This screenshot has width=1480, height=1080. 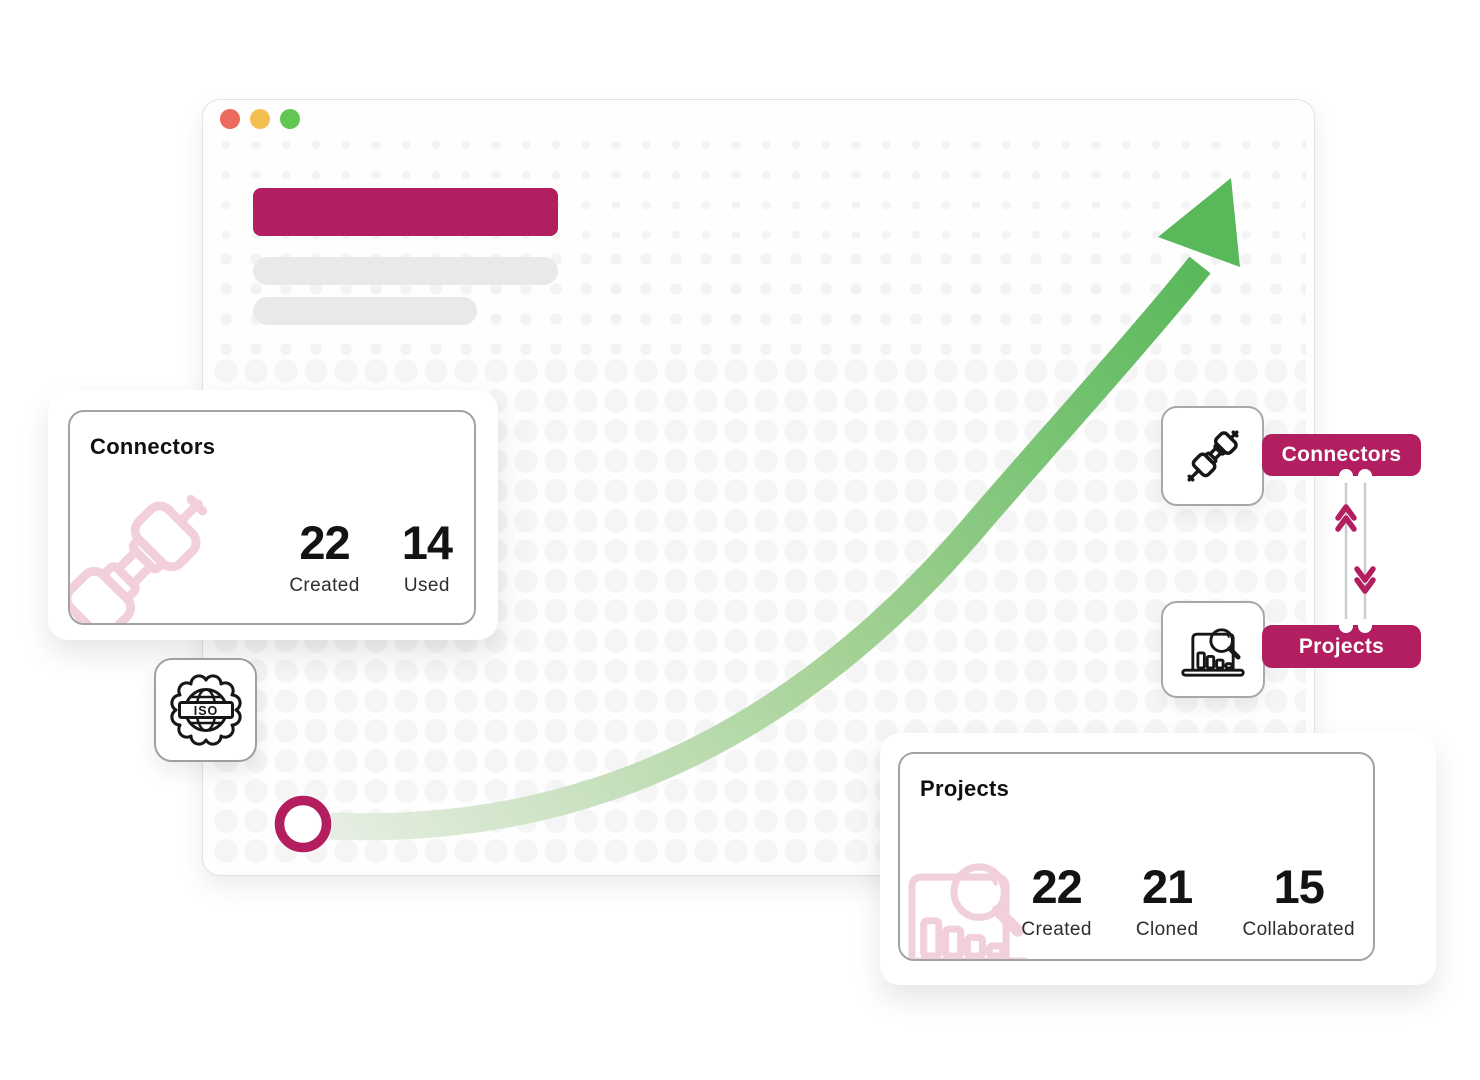 I want to click on stat-label: Used, so click(x=426, y=585).